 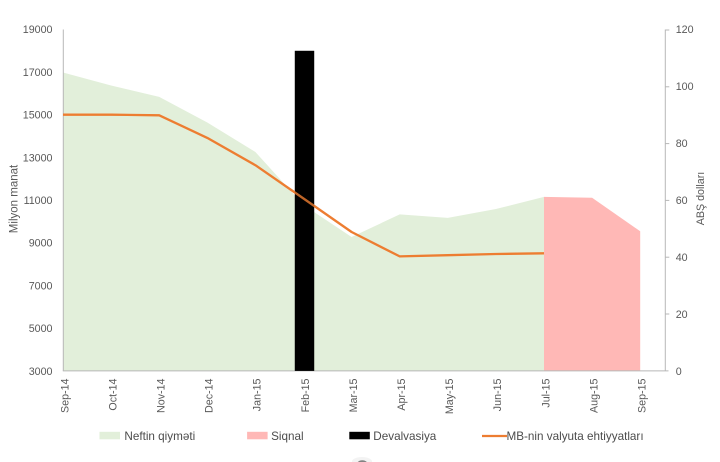 What do you see at coordinates (41, 244) in the screenshot?
I see `svg-text: 9000` at bounding box center [41, 244].